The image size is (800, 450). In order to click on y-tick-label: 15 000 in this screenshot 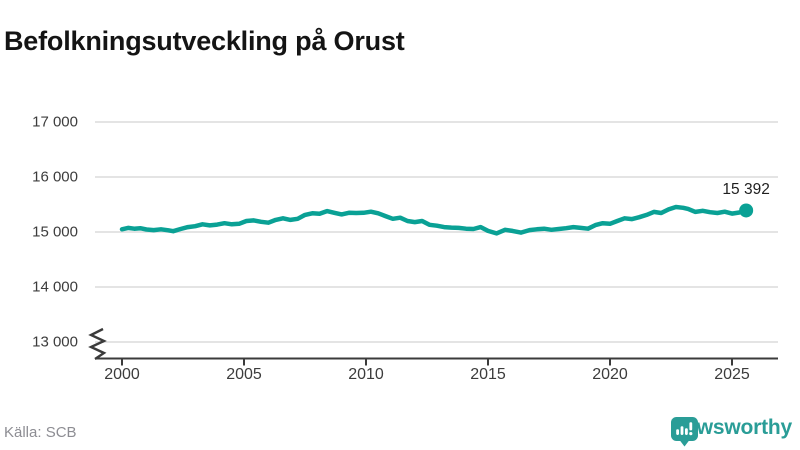, I will do `click(55, 232)`.